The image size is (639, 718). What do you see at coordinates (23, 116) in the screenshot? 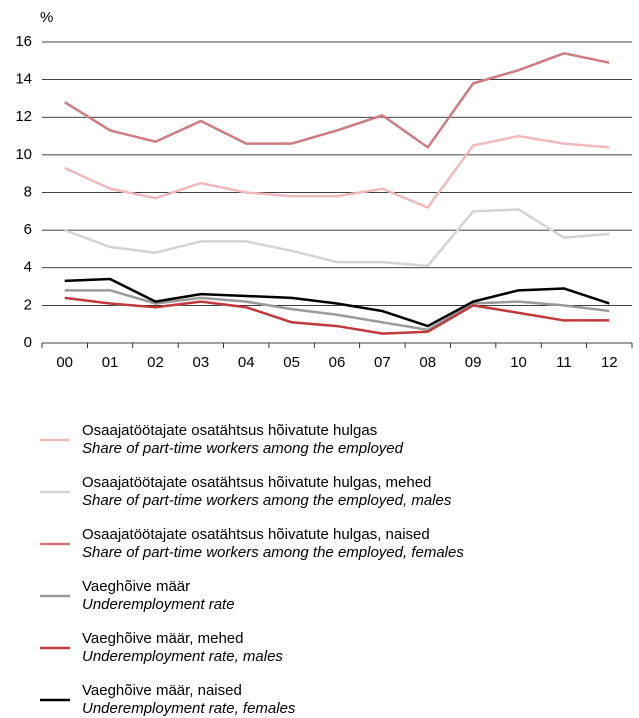
I see `y-tick-label: 12` at bounding box center [23, 116].